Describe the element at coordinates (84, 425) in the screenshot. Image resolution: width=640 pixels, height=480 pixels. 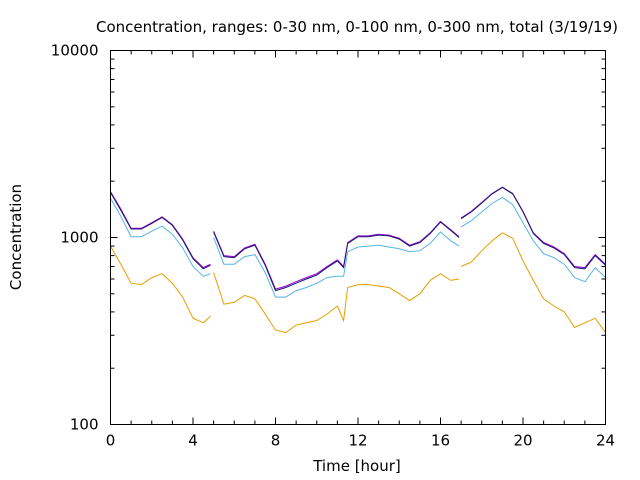
I see `y-tick-label: 100` at that location.